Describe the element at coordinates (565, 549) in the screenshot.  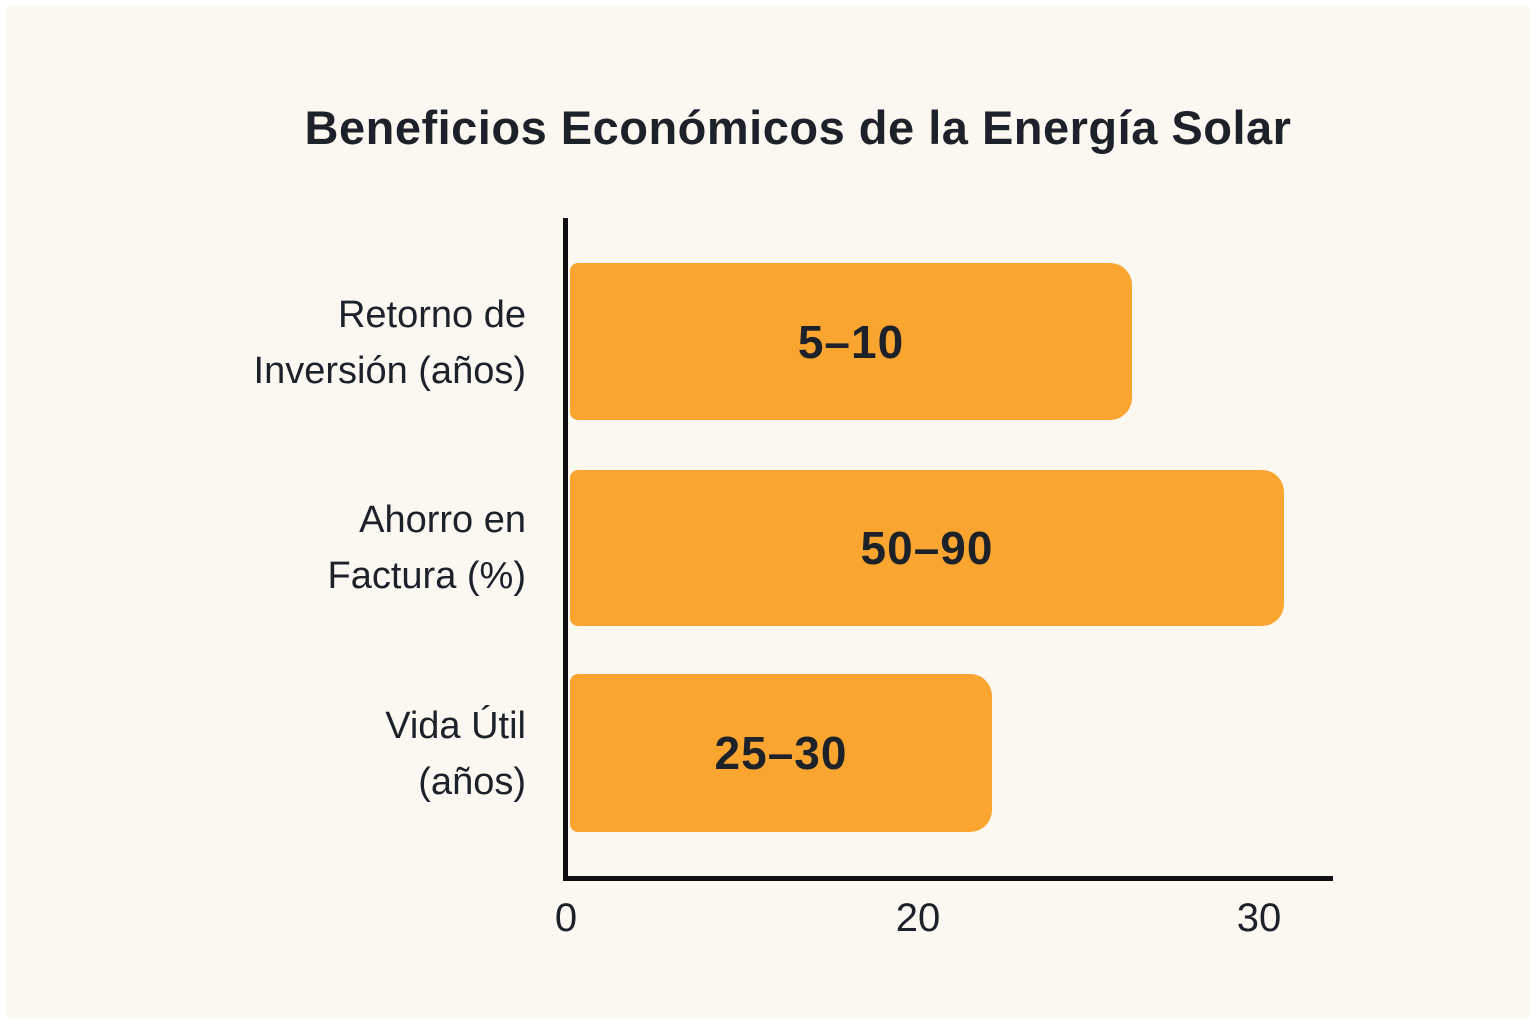
I see `y-axis-line` at that location.